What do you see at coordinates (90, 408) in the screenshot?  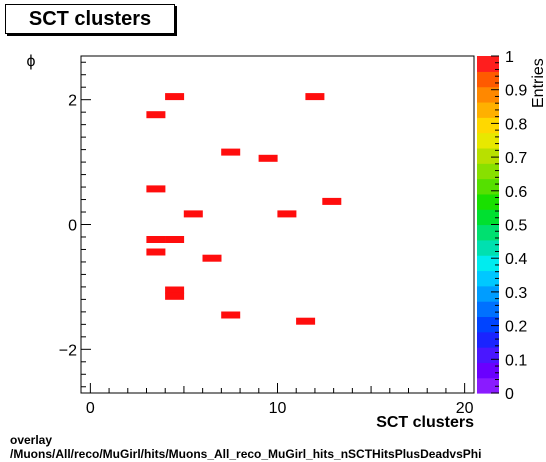 I see `x-tick-label: 0` at bounding box center [90, 408].